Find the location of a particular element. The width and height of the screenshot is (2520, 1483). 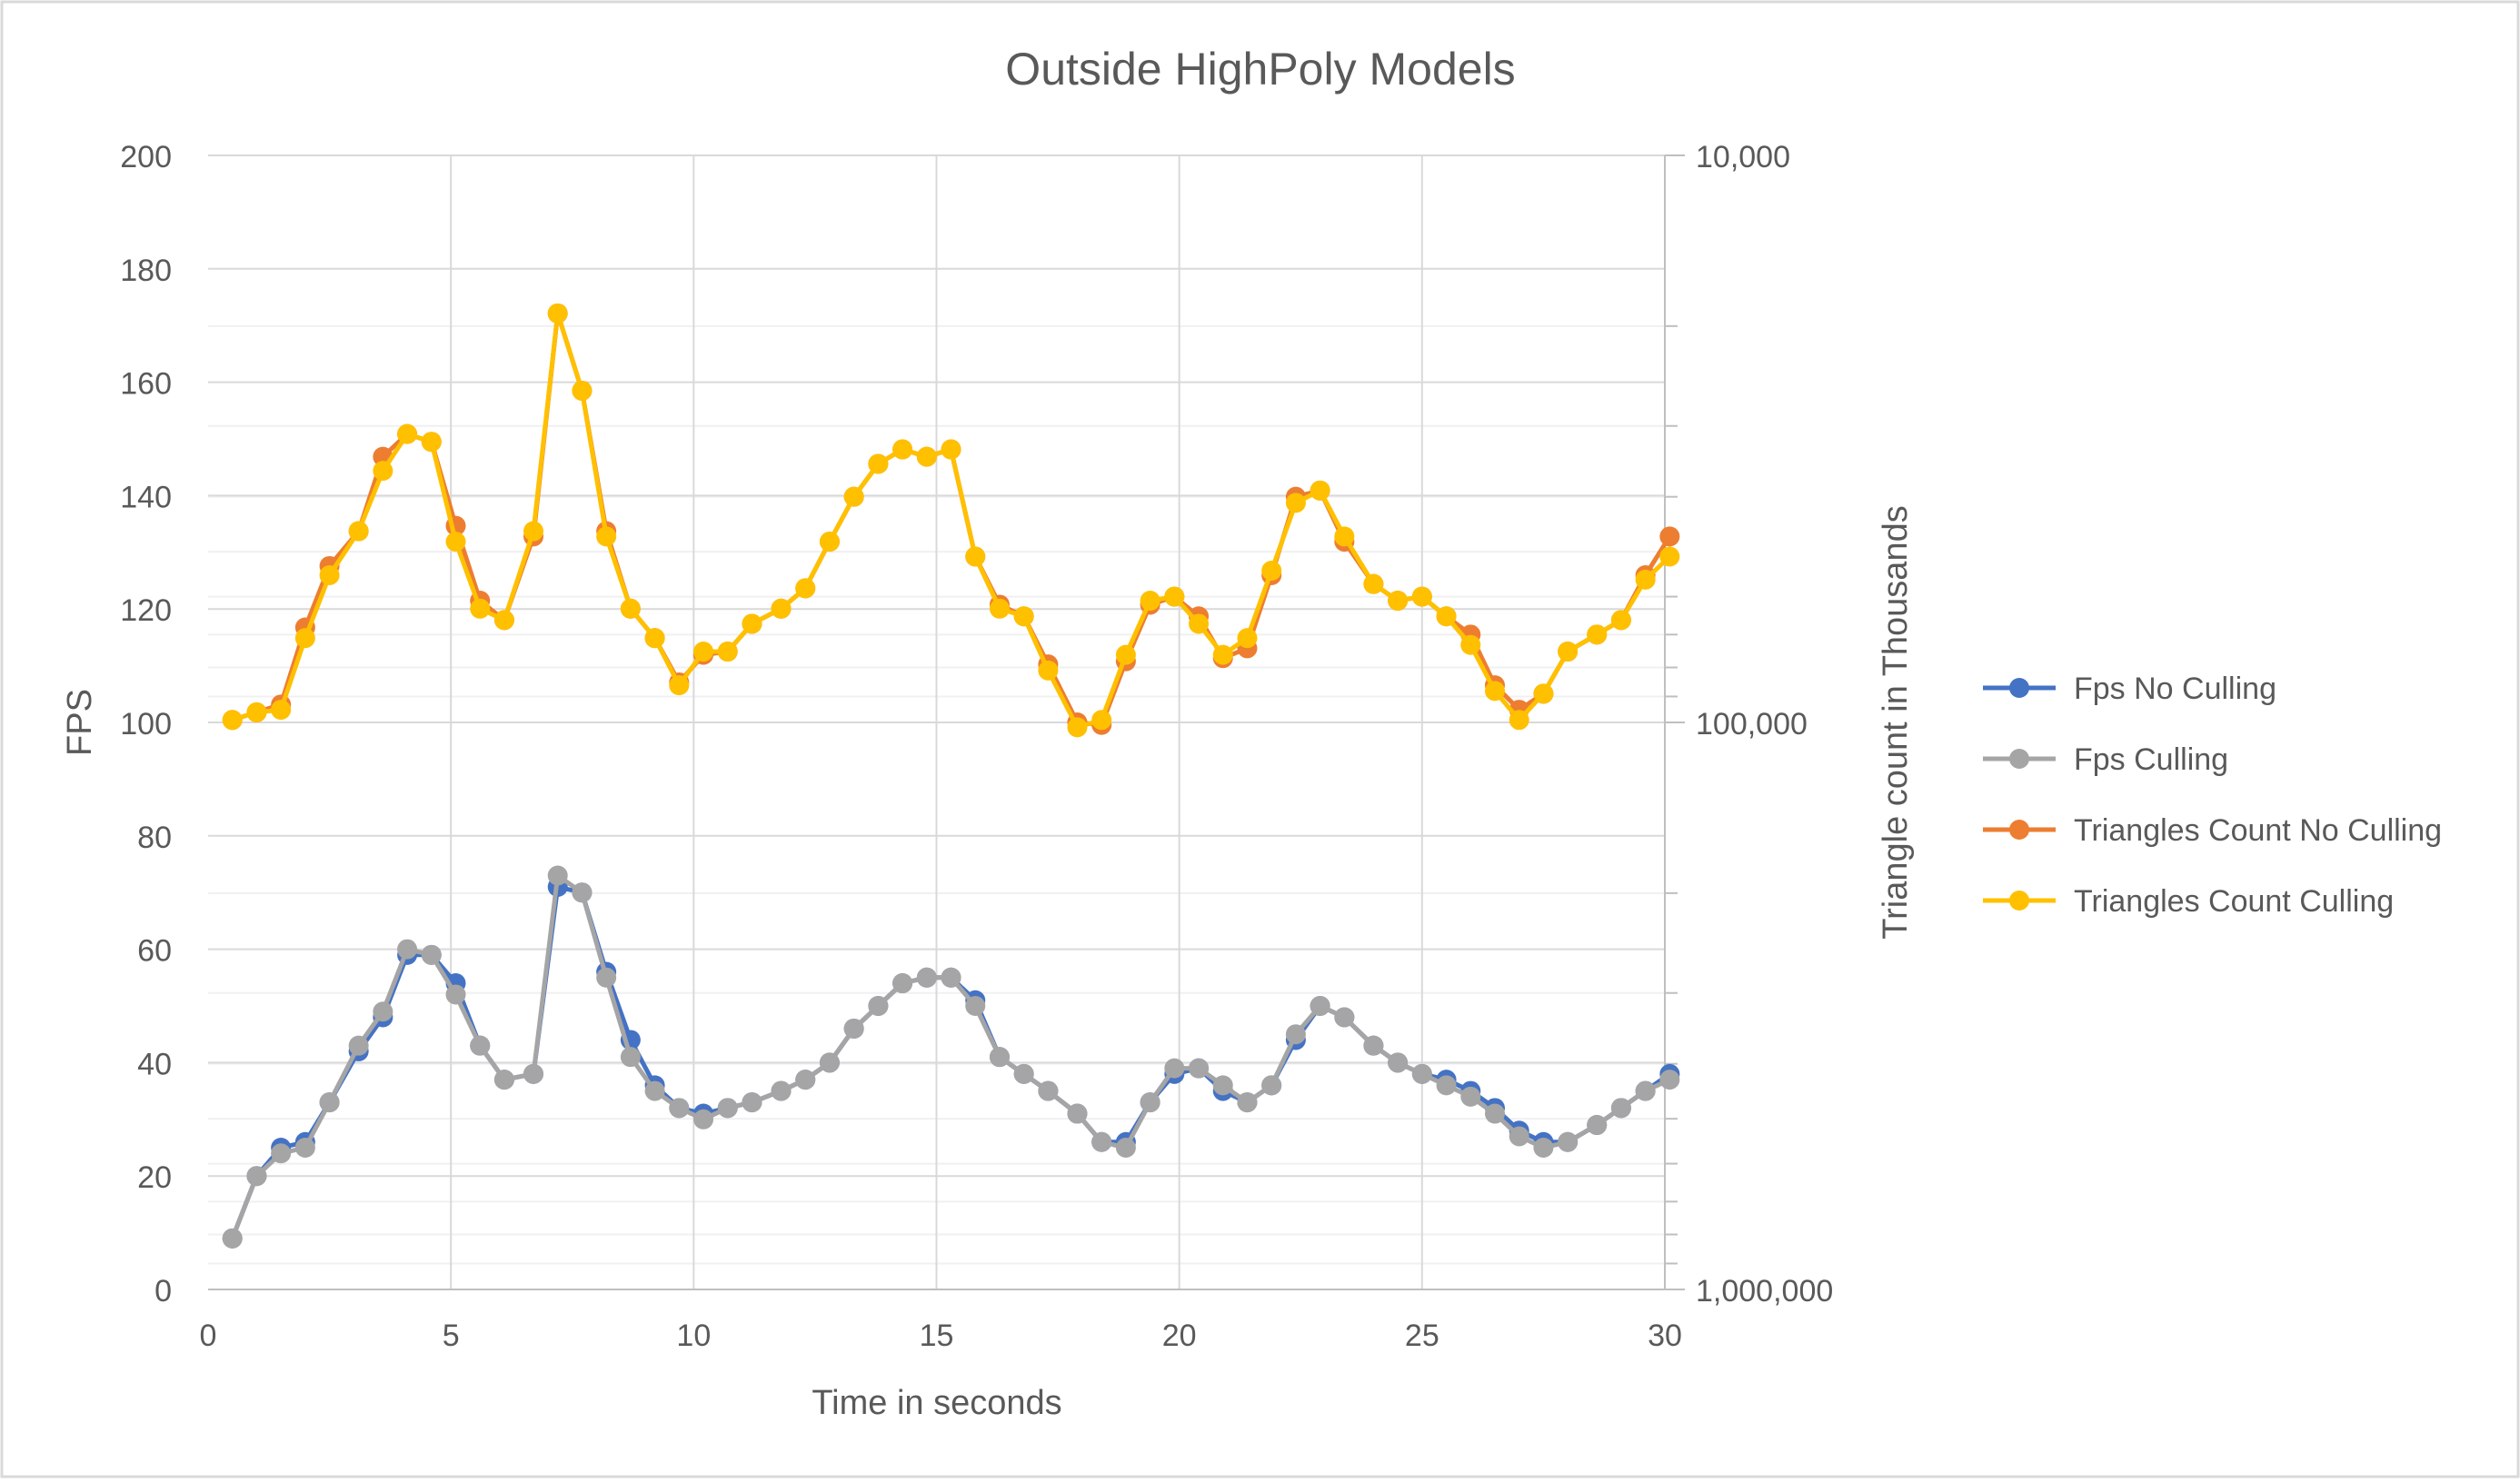

y-tick-label: 140 is located at coordinates (146, 497).